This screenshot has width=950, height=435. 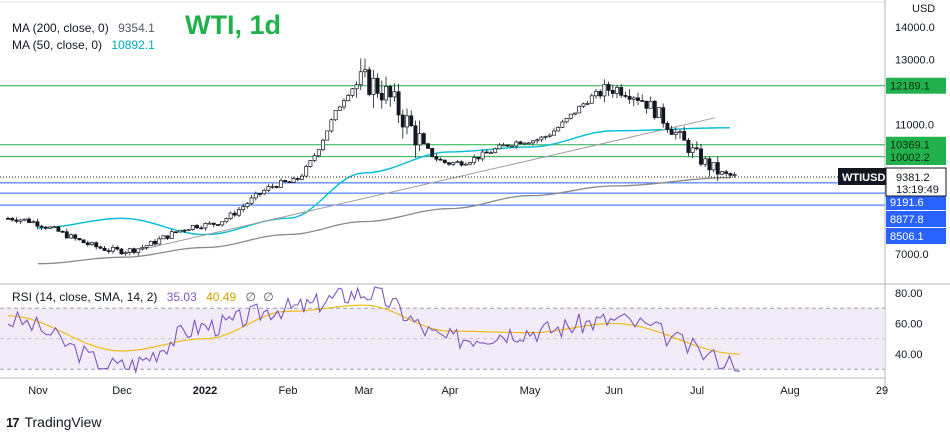 I want to click on time-tick-apr: Apr, so click(x=449, y=391).